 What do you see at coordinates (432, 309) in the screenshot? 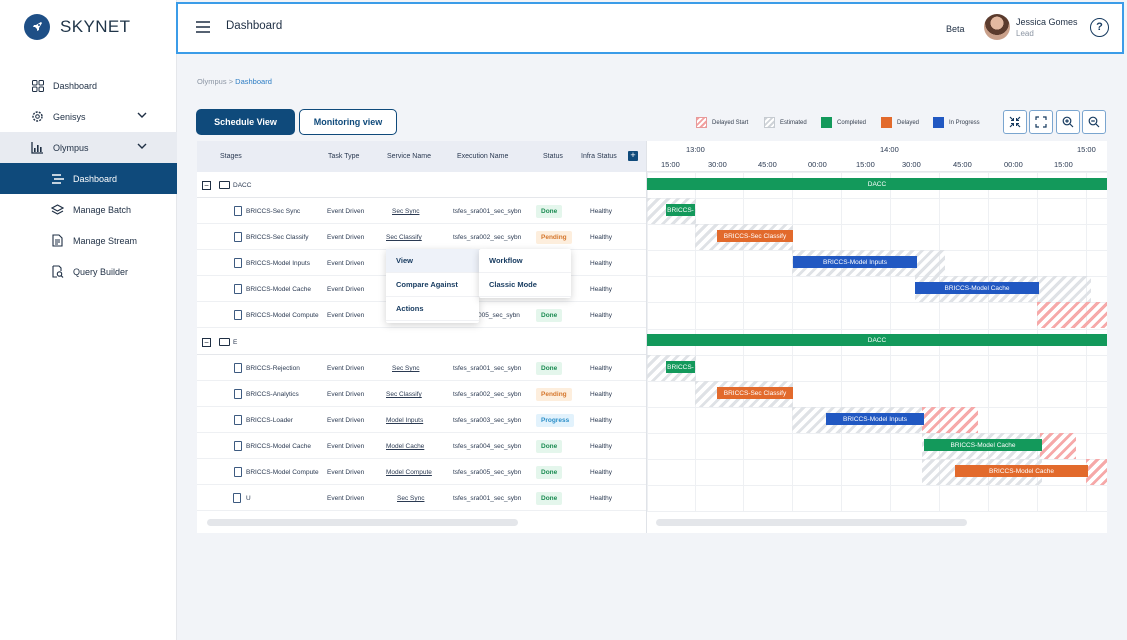
I see `menu-item-actions: Actions` at bounding box center [432, 309].